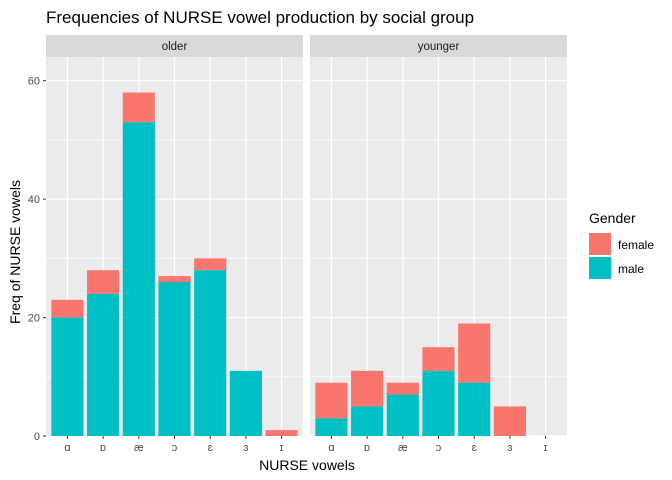 Image resolution: width=672 pixels, height=480 pixels. I want to click on y-tick-label: 40, so click(34, 200).